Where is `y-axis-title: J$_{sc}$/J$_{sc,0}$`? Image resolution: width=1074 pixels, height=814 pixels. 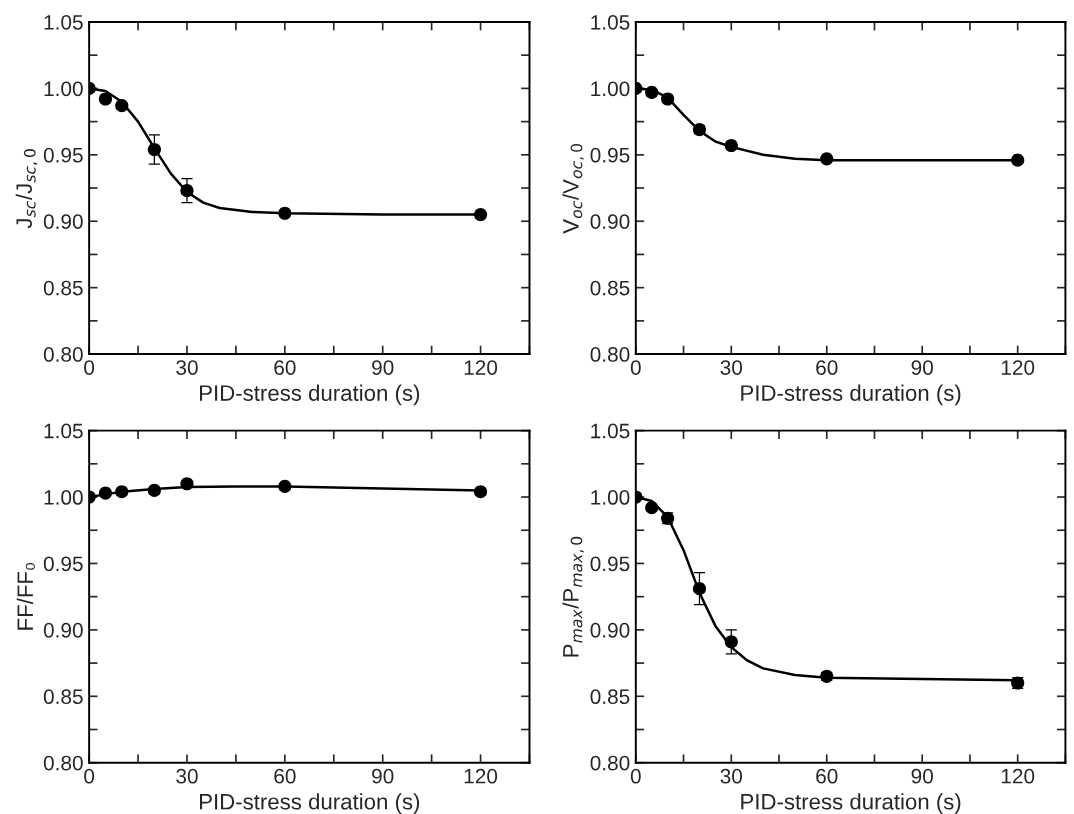 y-axis-title: J$_{sc}$/J$_{sc,0}$ is located at coordinates (26, 189).